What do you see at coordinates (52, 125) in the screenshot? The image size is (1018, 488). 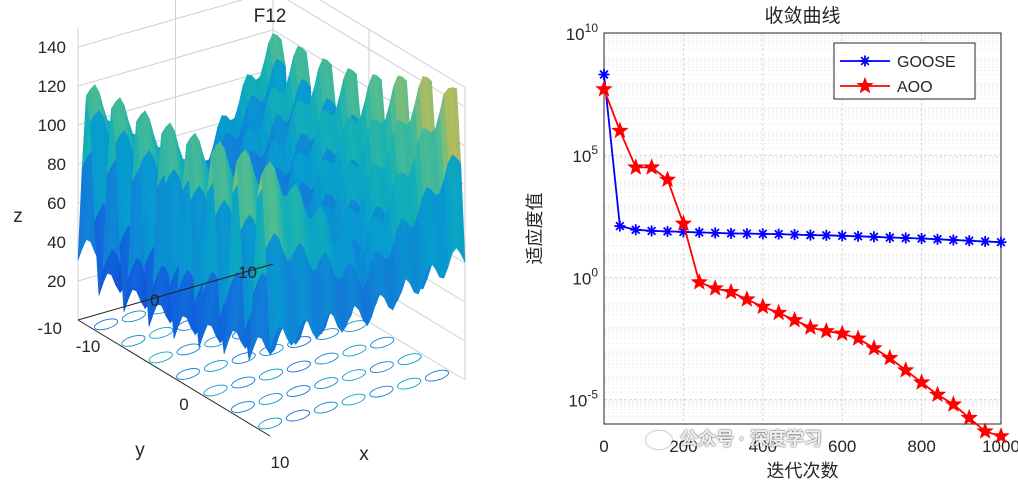 I see `z-tick-label: 100` at bounding box center [52, 125].